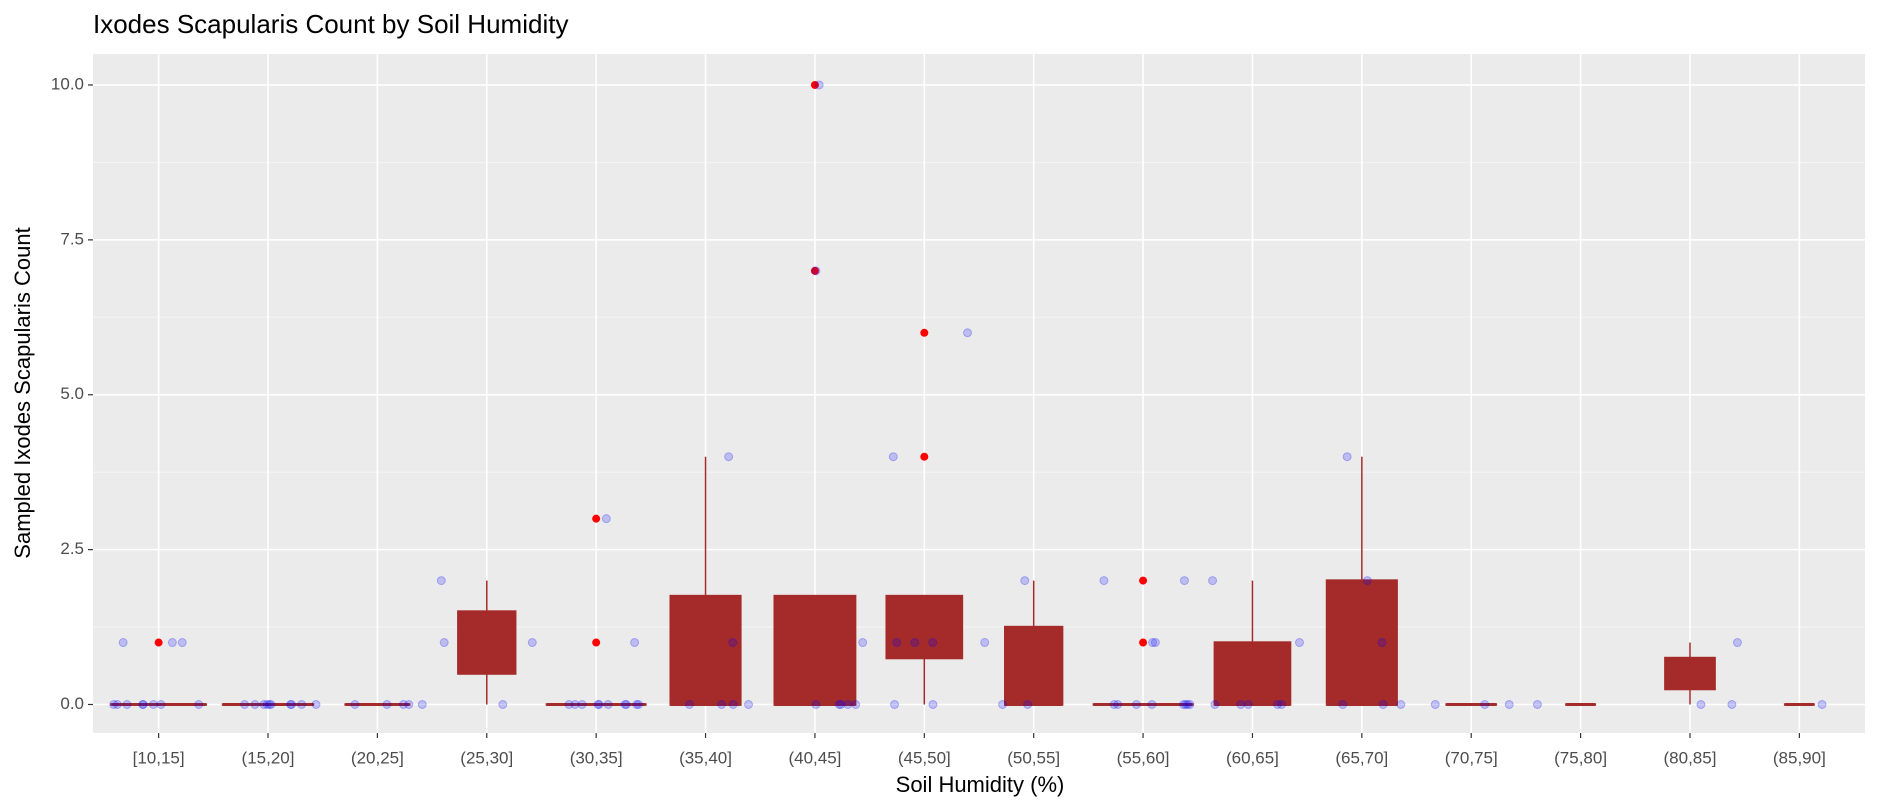 Image resolution: width=1879 pixels, height=810 pixels. What do you see at coordinates (980, 784) in the screenshot?
I see `x-axis-label: Soil Humidity (%)` at bounding box center [980, 784].